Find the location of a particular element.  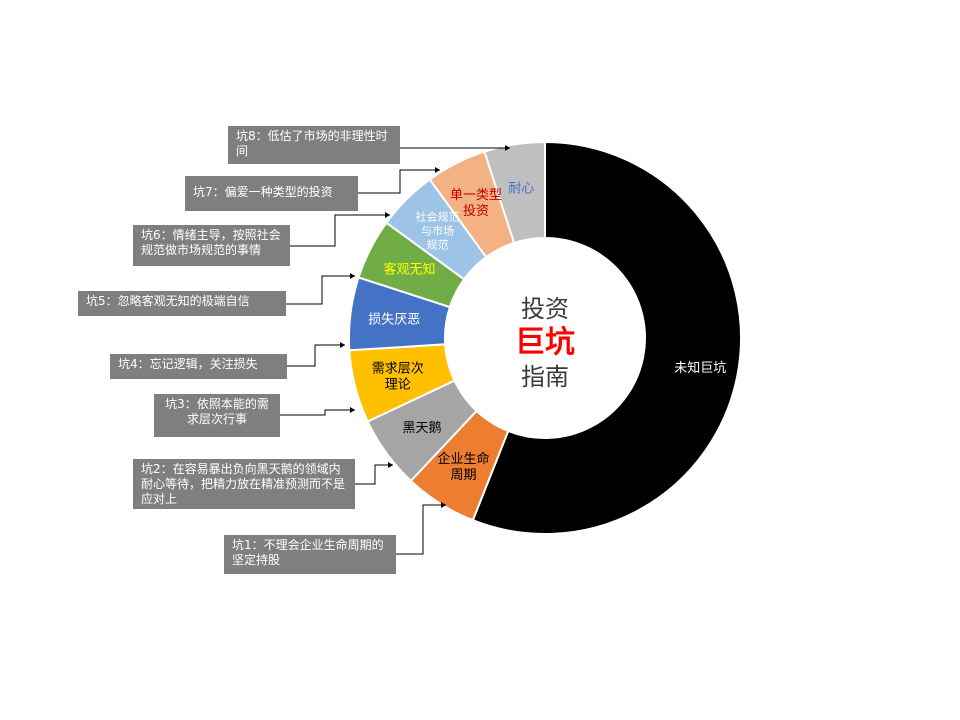

callout-text: 坑8：低估了市场的非理性时间 is located at coordinates (312, 143).